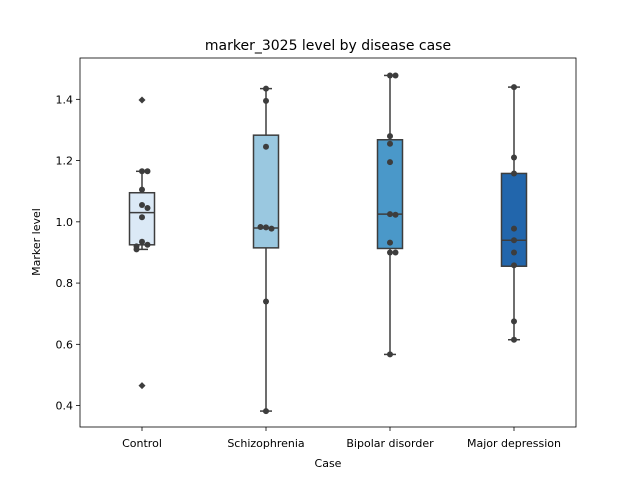 This screenshot has height=480, width=640. Describe the element at coordinates (328, 463) in the screenshot. I see `x-axis-label: Case` at that location.